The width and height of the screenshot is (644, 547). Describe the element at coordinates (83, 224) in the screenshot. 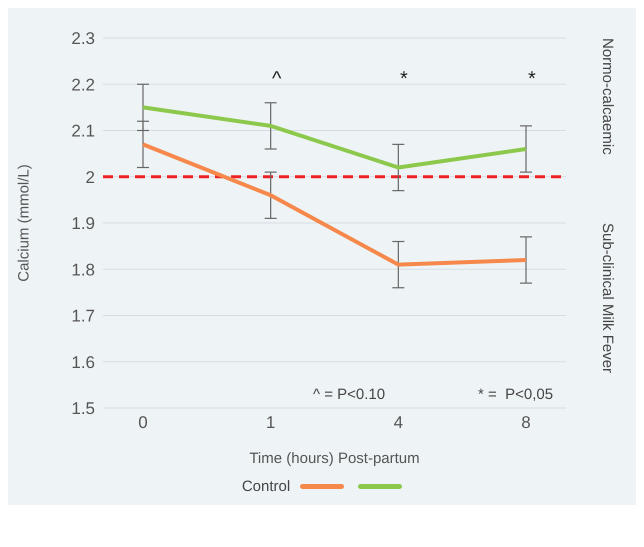

I see `y-tick-label: 1.9` at that location.